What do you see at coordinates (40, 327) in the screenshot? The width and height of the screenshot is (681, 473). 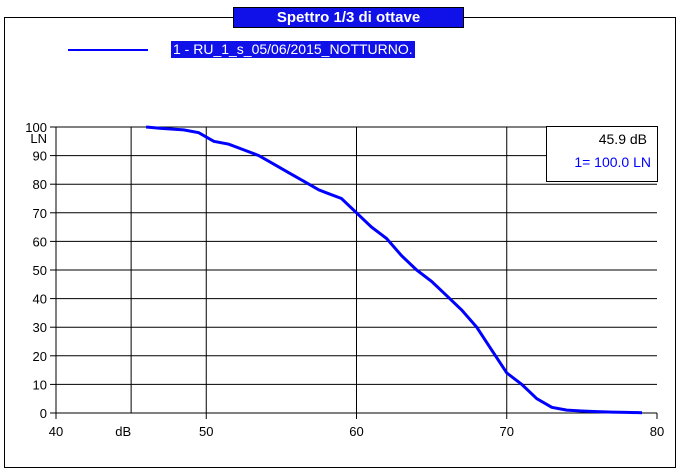 I see `y-tick-label: 30` at bounding box center [40, 327].